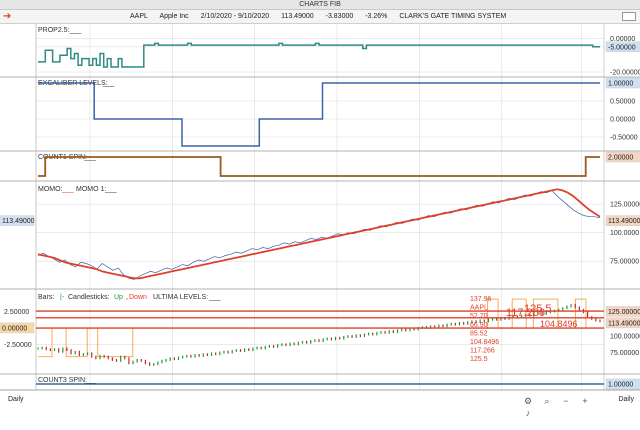  What do you see at coordinates (89, 297) in the screenshot?
I see `panel-title-candles: Candlesticks:` at bounding box center [89, 297].